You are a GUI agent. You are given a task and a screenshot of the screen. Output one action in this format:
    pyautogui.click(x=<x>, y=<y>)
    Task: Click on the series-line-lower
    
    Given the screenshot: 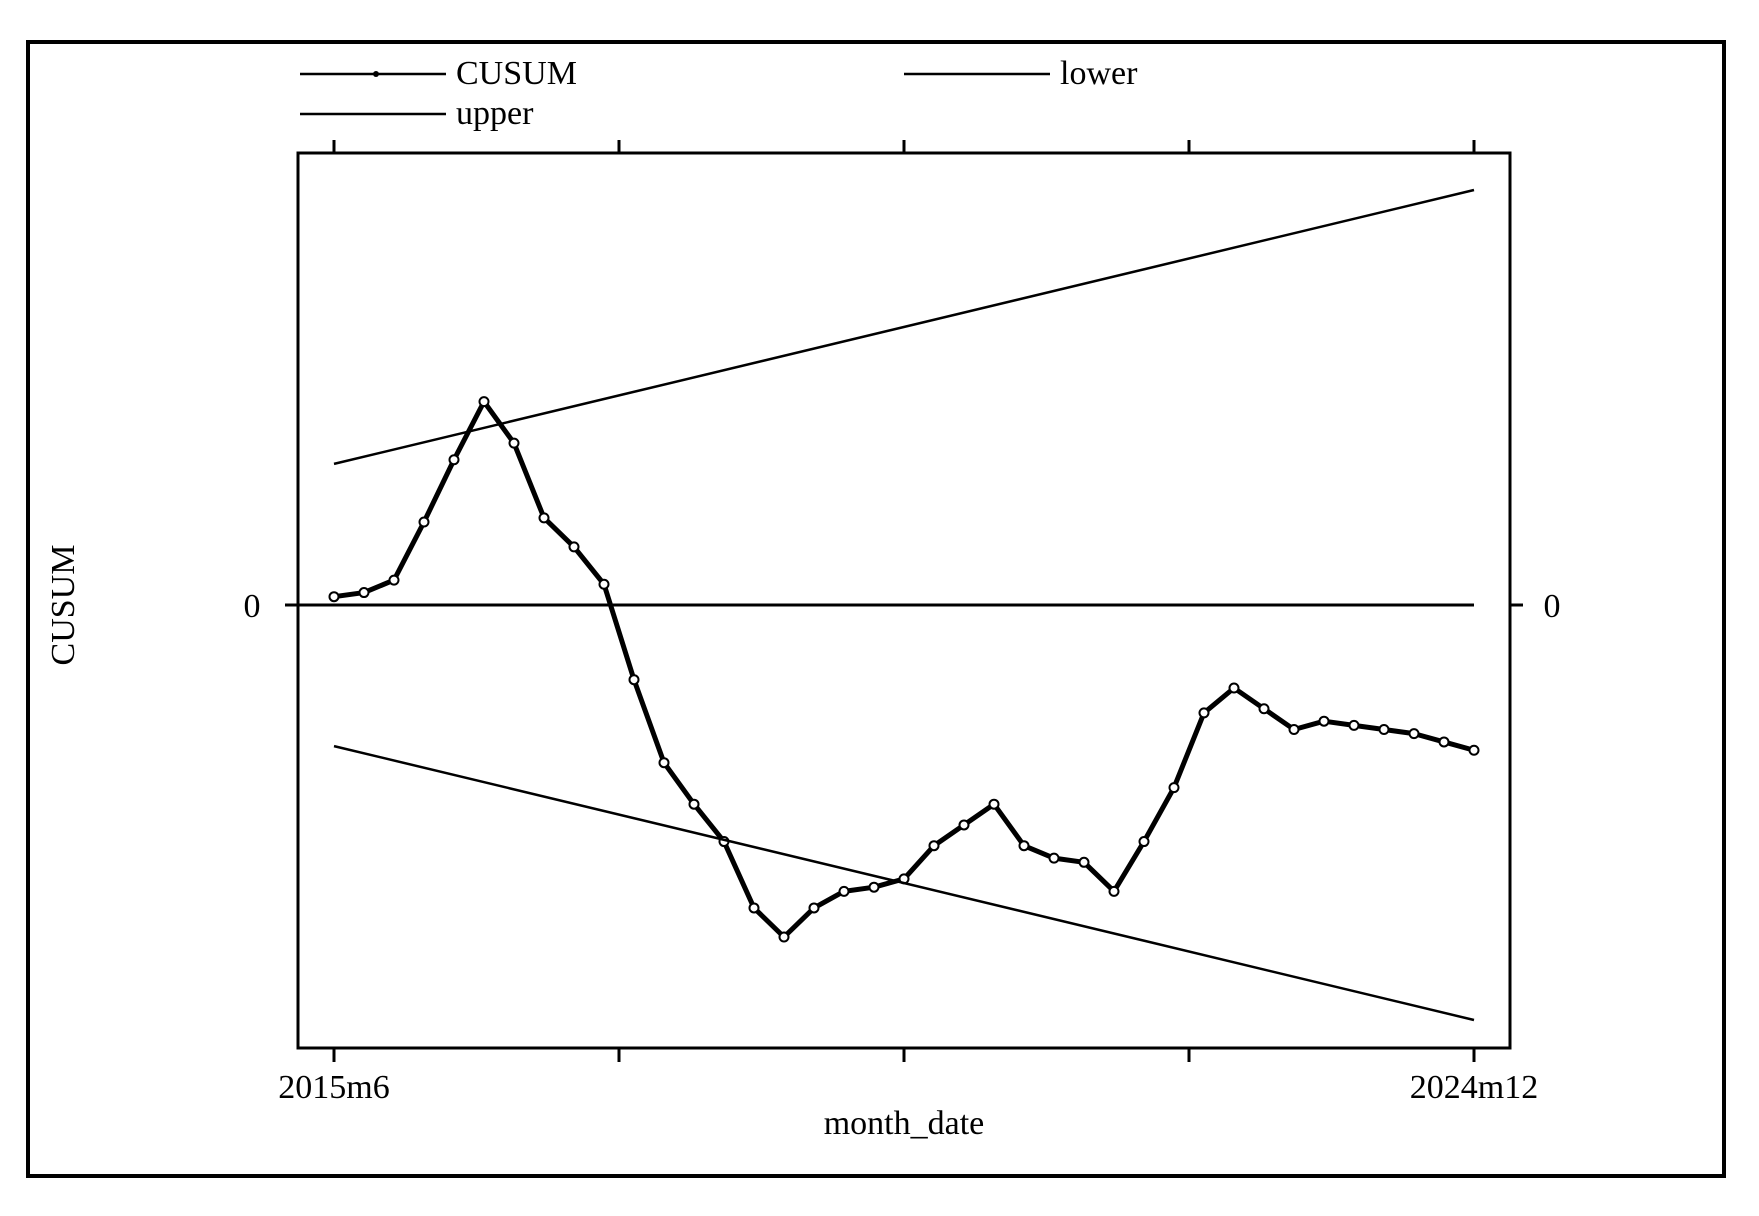 What is the action you would take?
    pyautogui.click(x=904, y=883)
    